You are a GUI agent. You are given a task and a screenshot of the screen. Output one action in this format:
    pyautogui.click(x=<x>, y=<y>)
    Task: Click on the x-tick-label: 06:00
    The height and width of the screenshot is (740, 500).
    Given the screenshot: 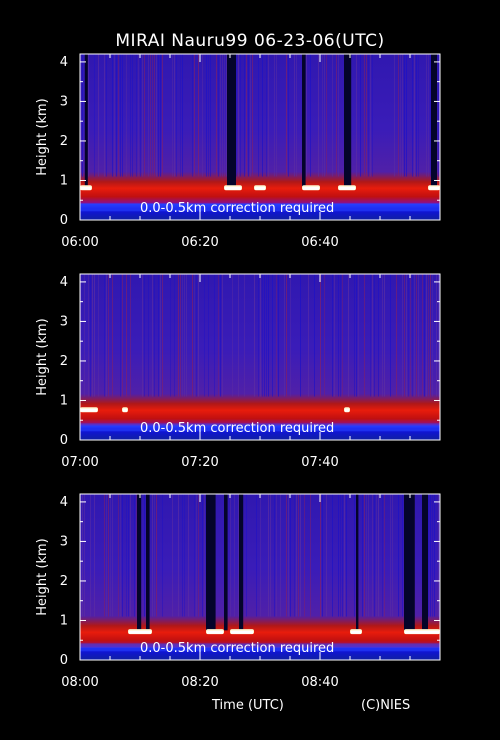 What is the action you would take?
    pyautogui.click(x=79, y=242)
    